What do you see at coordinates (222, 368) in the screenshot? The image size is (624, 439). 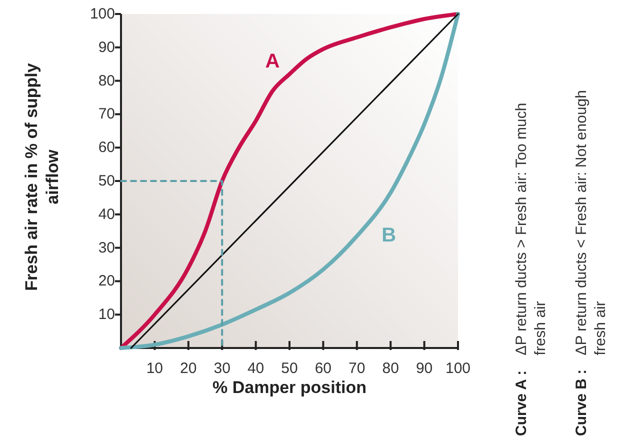 I see `x-tick-label: 30` at bounding box center [222, 368].